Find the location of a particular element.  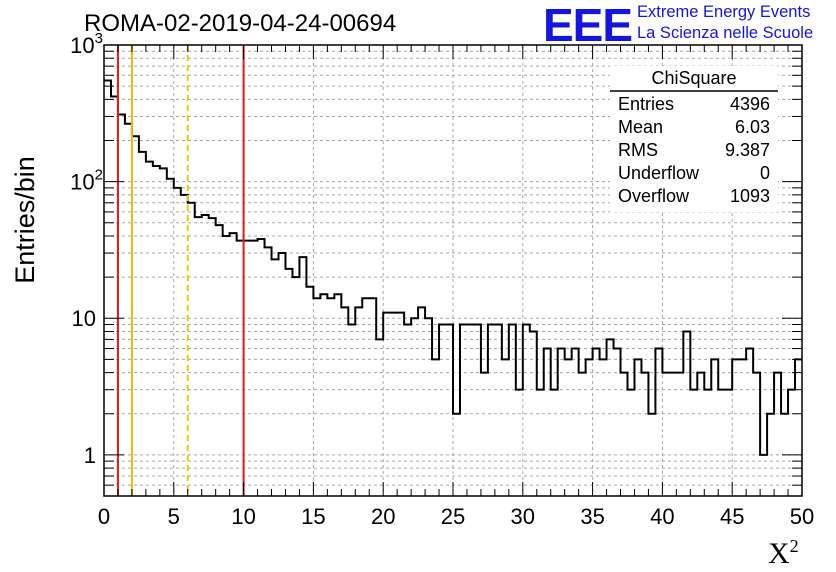

x-tick-label: 25 is located at coordinates (453, 516).